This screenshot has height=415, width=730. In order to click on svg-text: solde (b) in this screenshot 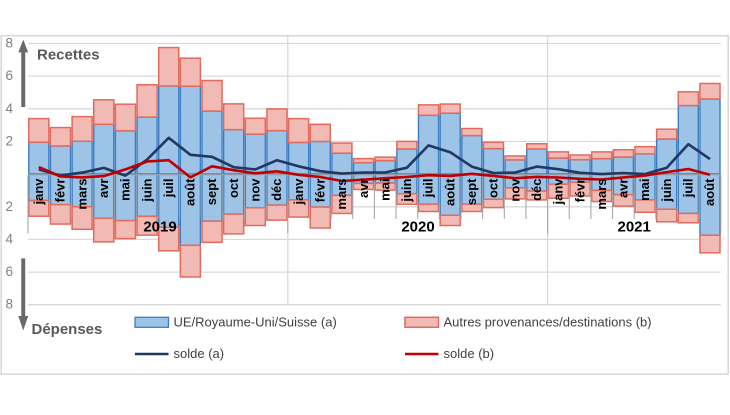, I will do `click(469, 353)`.